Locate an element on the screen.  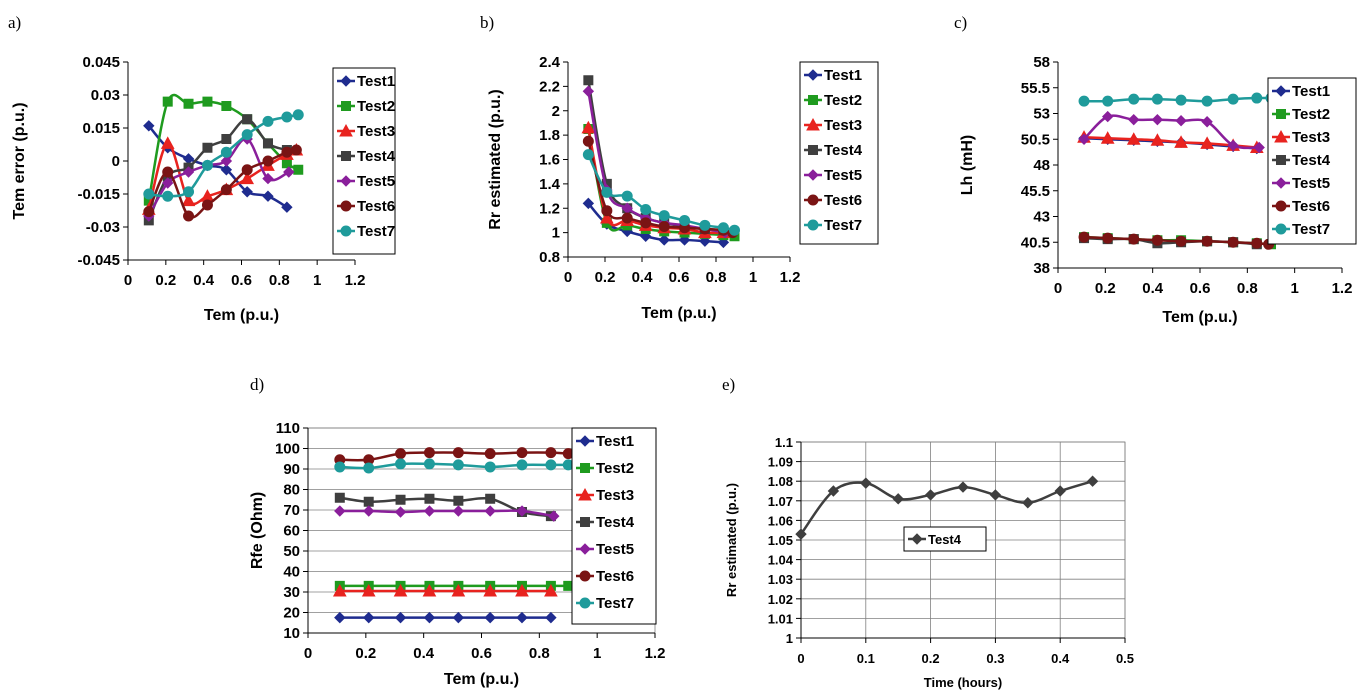
y-tick-label: 50 is located at coordinates (291, 551).